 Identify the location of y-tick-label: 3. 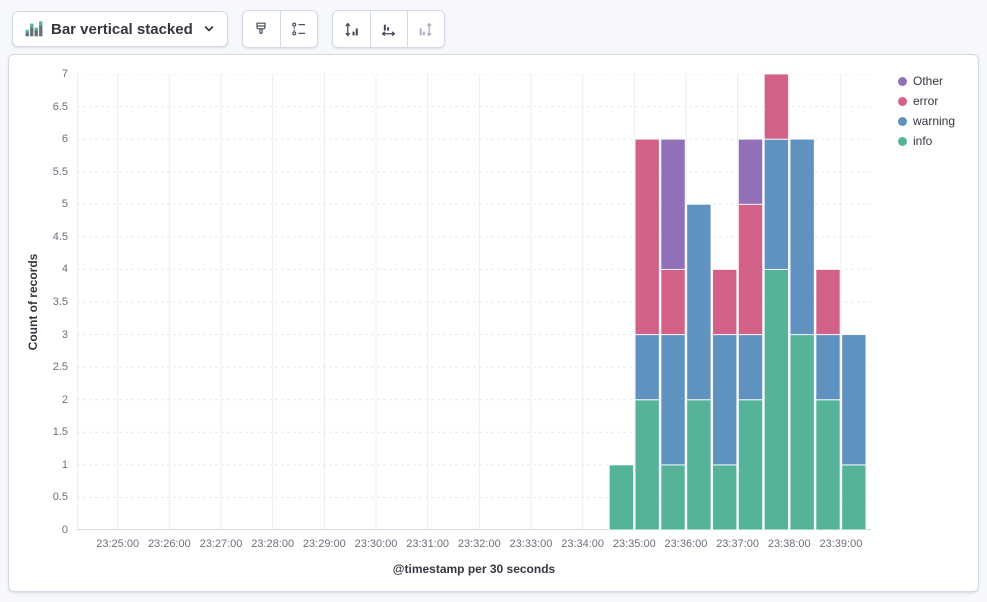
(64, 334).